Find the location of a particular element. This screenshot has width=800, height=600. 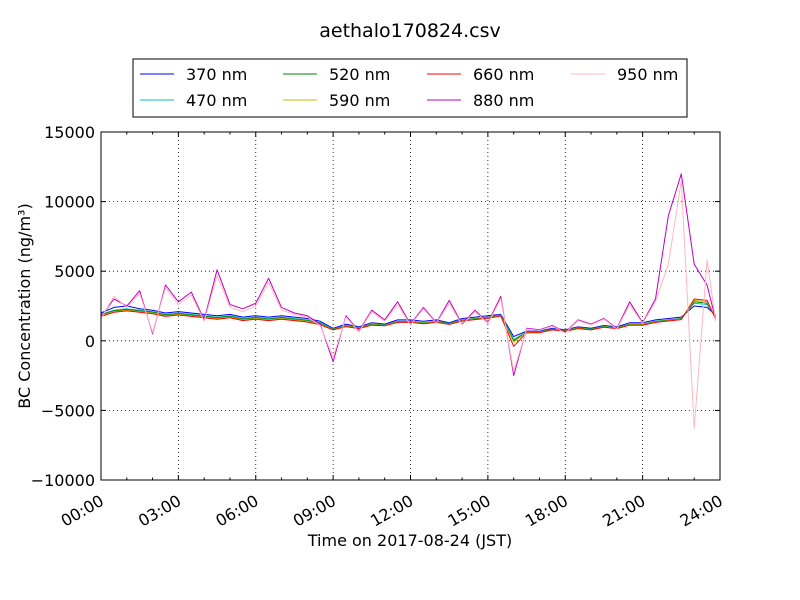

legend-label: 880 nm is located at coordinates (503, 100).